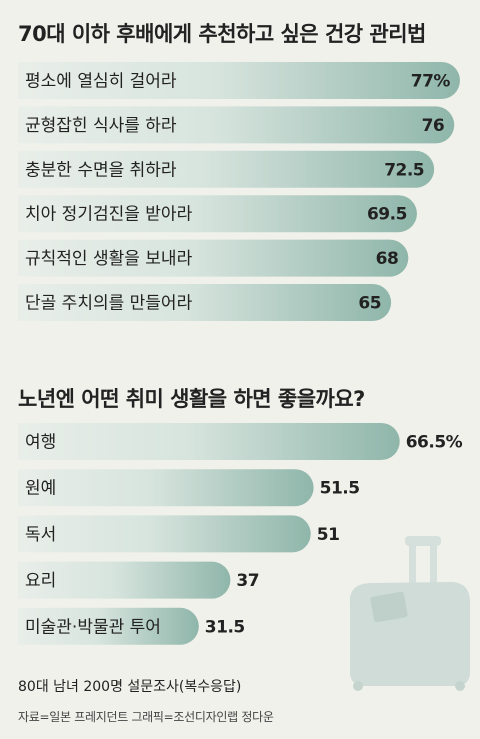 This screenshot has height=739, width=480. What do you see at coordinates (109, 304) in the screenshot?
I see `category-label: 단골 주치의를 만들어라` at bounding box center [109, 304].